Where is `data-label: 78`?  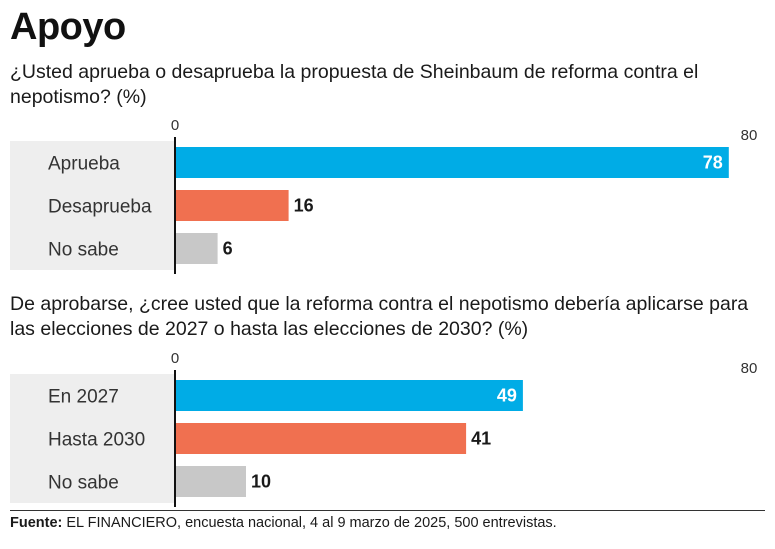
data-label: 78 is located at coordinates (713, 163).